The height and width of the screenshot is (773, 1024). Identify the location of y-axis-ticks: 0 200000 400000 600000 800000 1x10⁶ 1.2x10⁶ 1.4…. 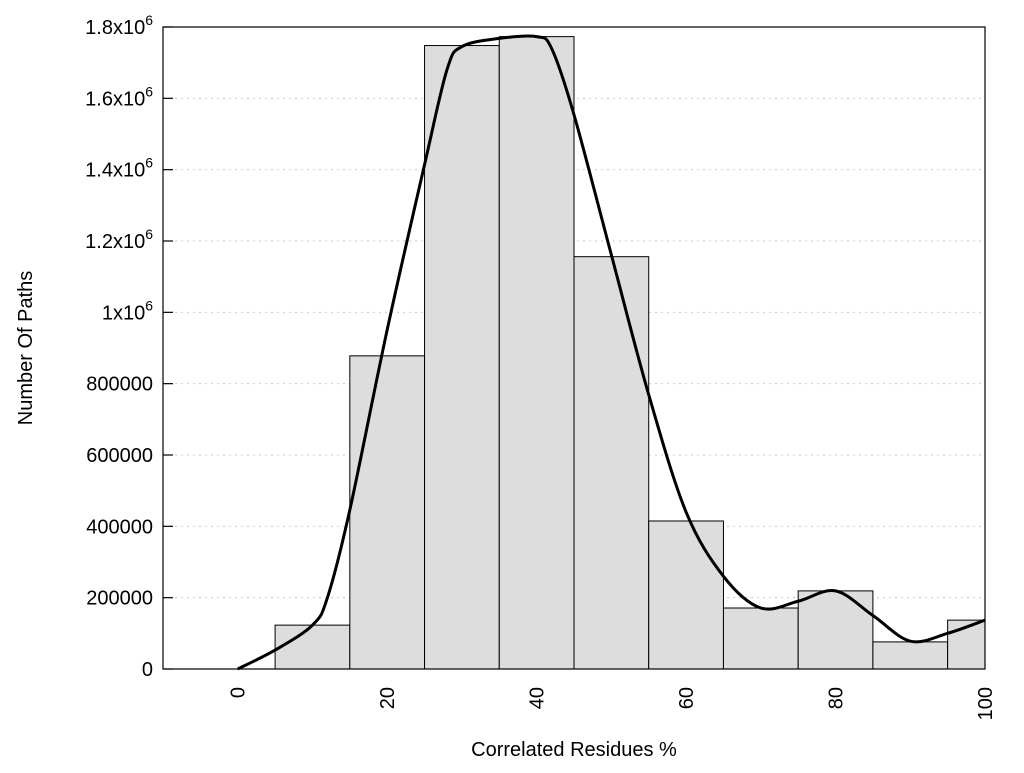
(129, 346).